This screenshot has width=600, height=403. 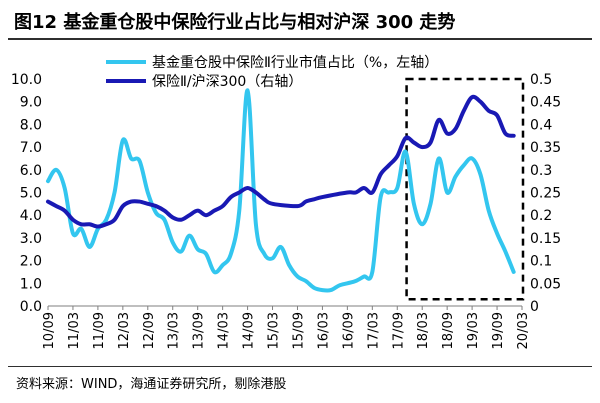 I want to click on right-axis-tick-label: 0.35, so click(x=545, y=148).